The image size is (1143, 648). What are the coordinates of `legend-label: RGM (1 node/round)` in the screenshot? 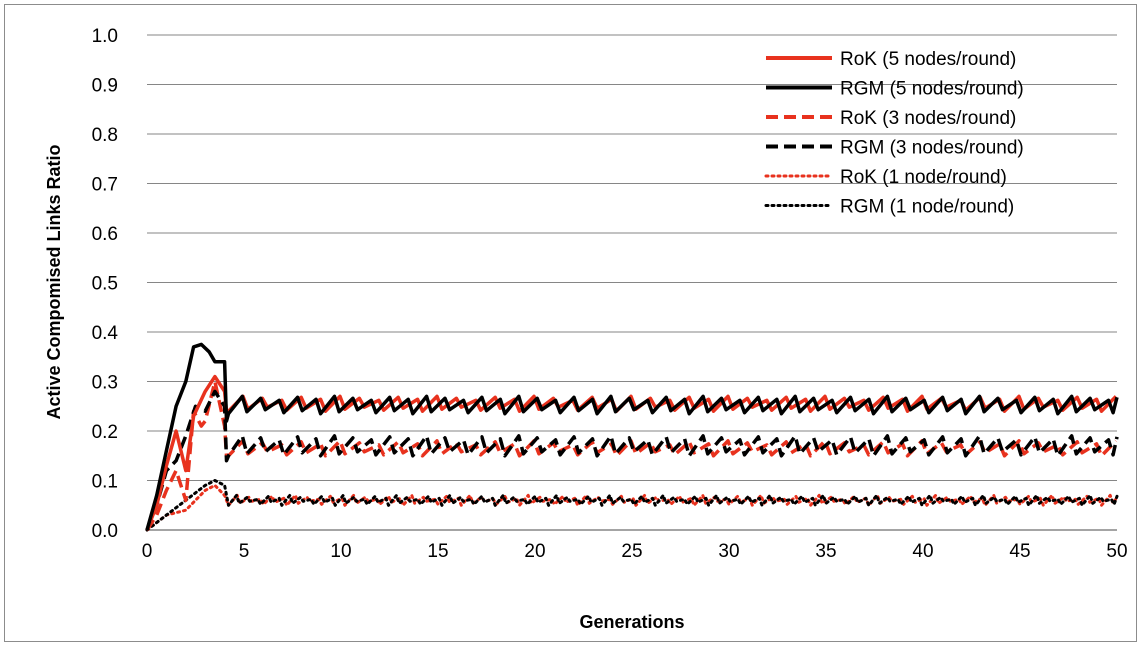 It's located at (927, 207).